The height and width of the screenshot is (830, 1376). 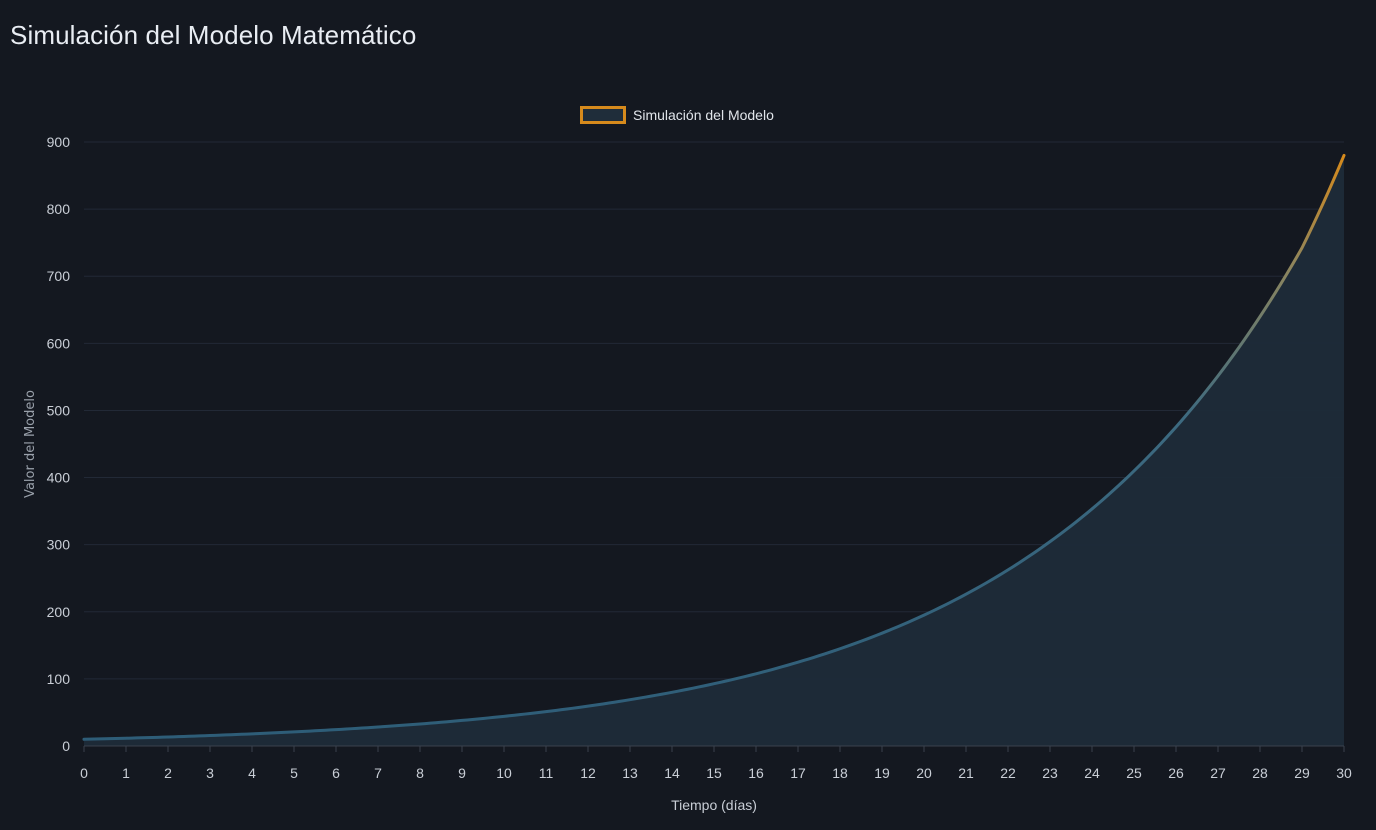 What do you see at coordinates (59, 679) in the screenshot?
I see `y-tick-label-1: 100` at bounding box center [59, 679].